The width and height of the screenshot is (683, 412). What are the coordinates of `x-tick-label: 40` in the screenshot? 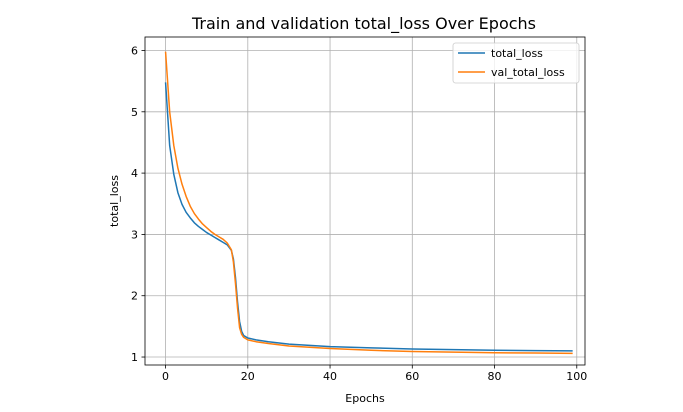 It's located at (330, 376).